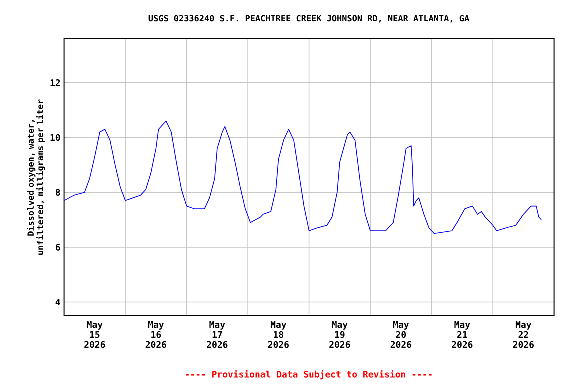  What do you see at coordinates (278, 335) in the screenshot?
I see `x-tick-label: May 18 2026` at bounding box center [278, 335].